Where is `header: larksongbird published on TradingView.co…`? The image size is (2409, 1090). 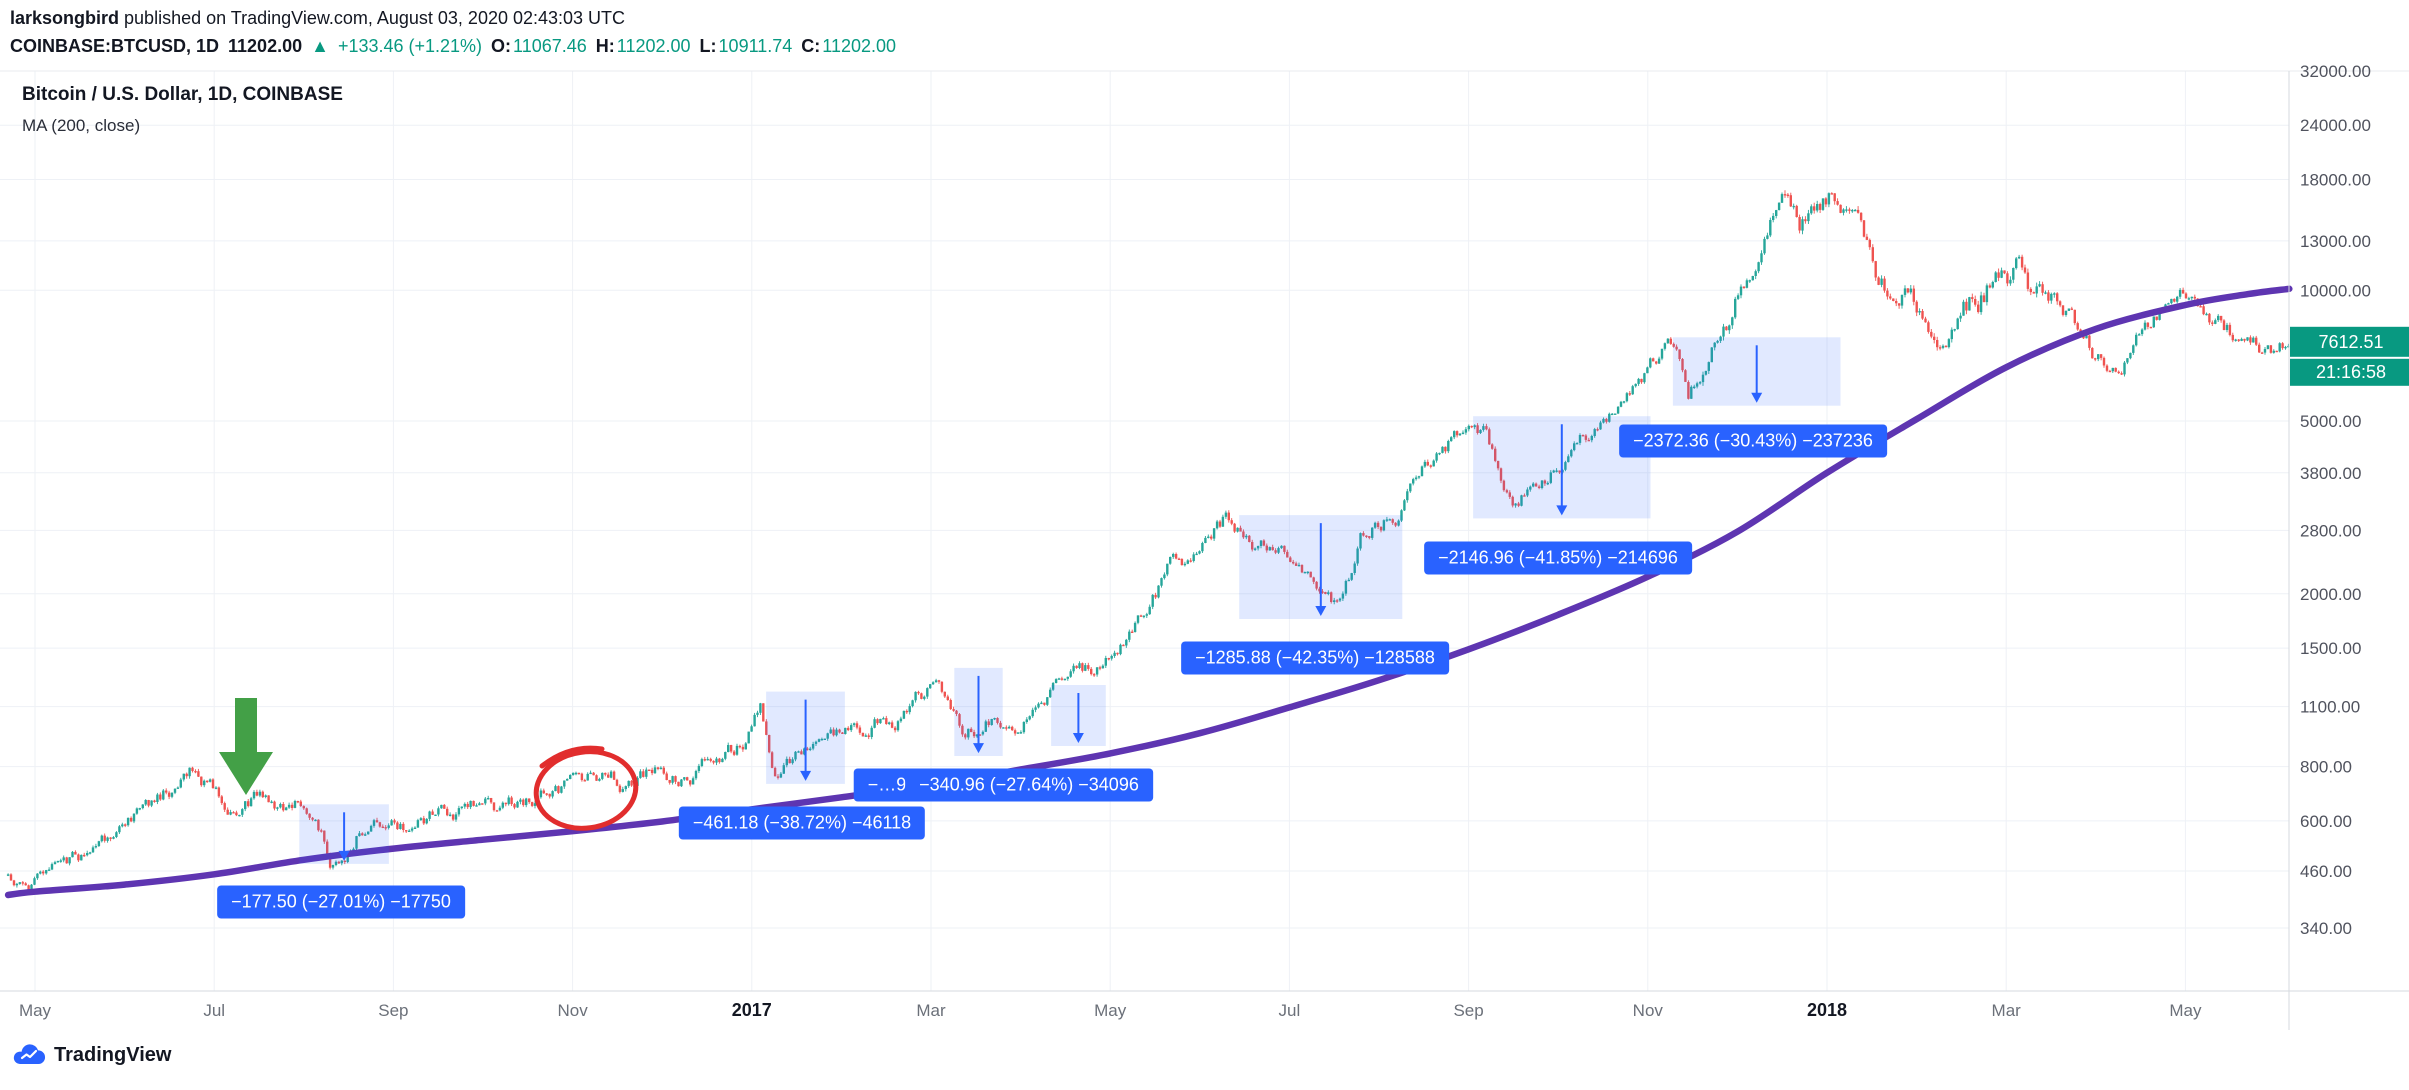 header: larksongbird published on TradingView.co… is located at coordinates (457, 32).